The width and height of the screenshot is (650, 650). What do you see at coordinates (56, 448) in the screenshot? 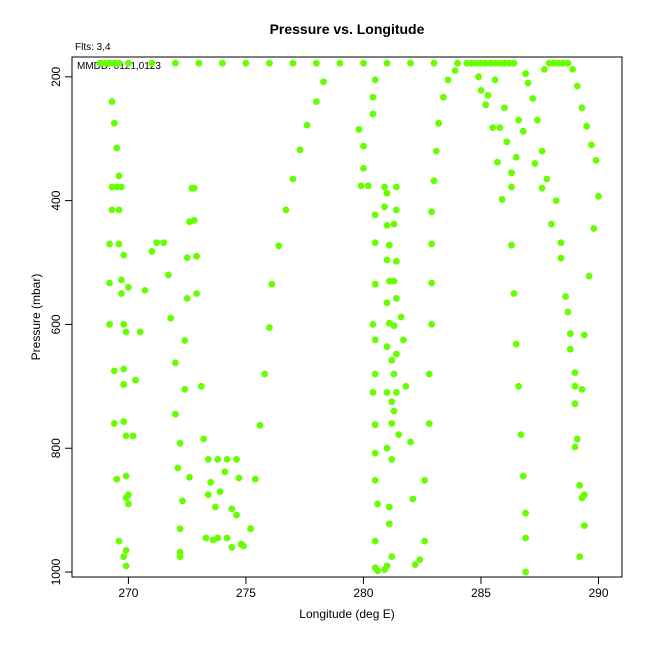
I see `y-tick-label: 800` at bounding box center [56, 448].